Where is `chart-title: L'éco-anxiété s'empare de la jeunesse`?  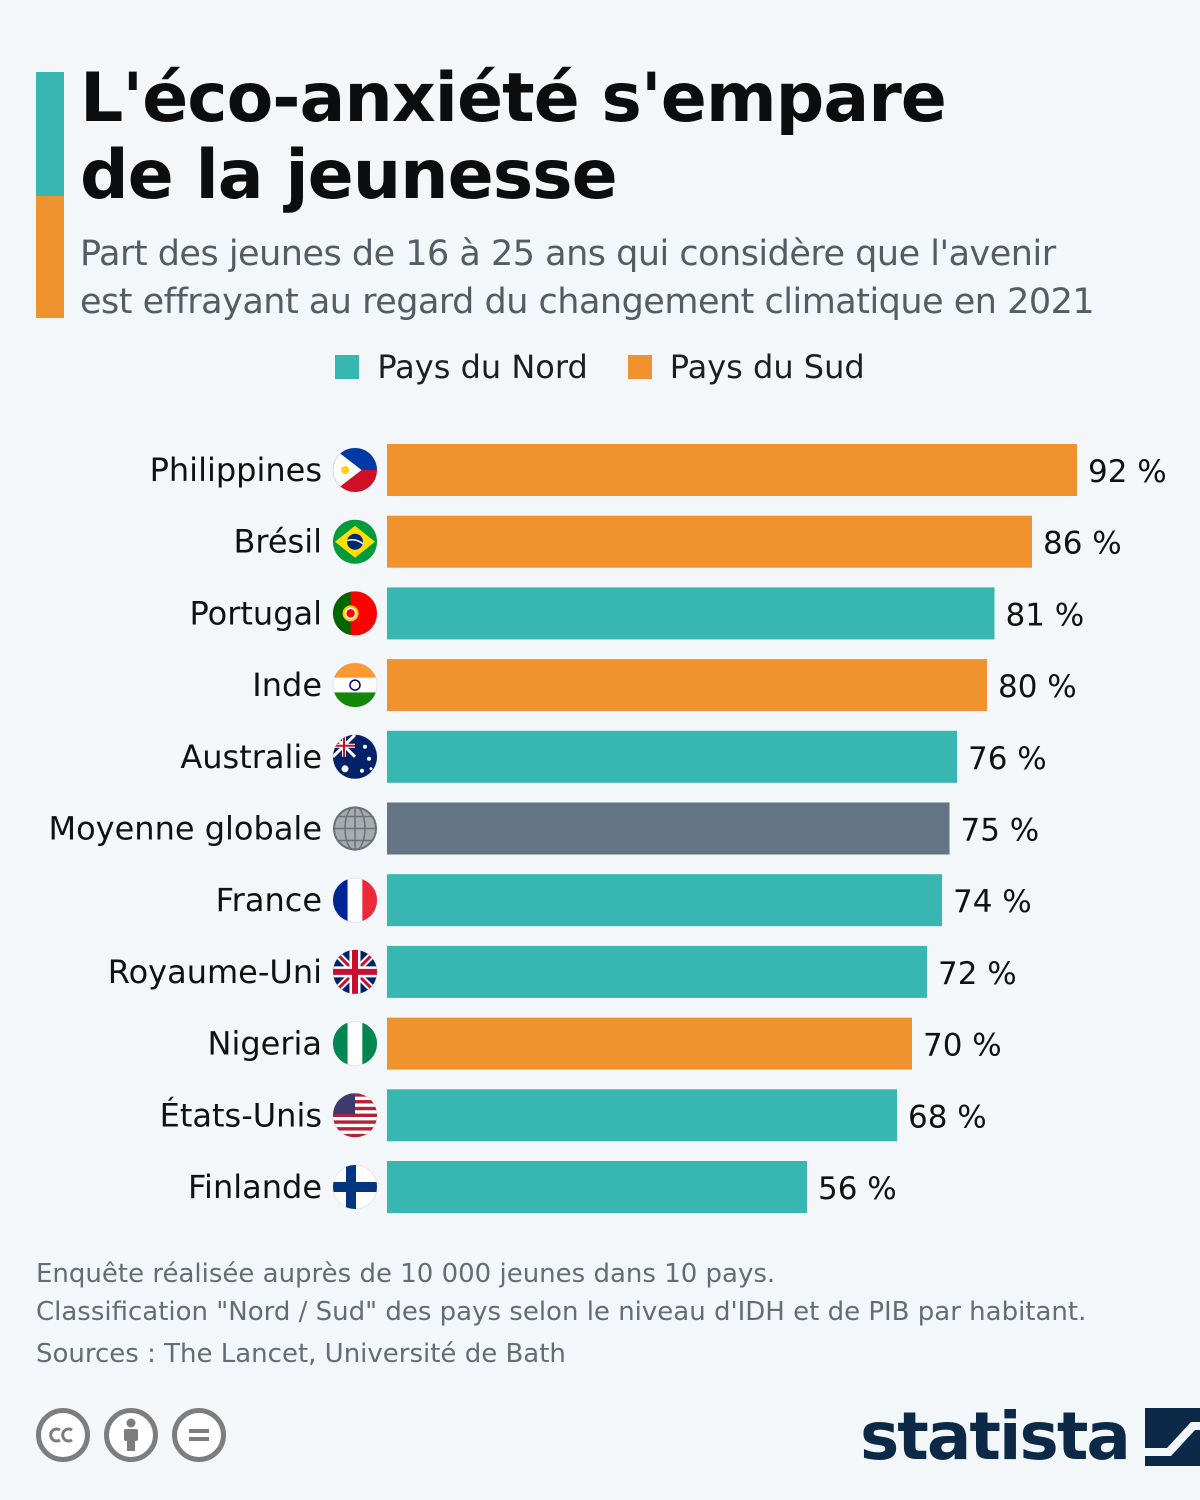
chart-title: L'éco-anxiété s'empare de la jeunesse is located at coordinates (620, 137).